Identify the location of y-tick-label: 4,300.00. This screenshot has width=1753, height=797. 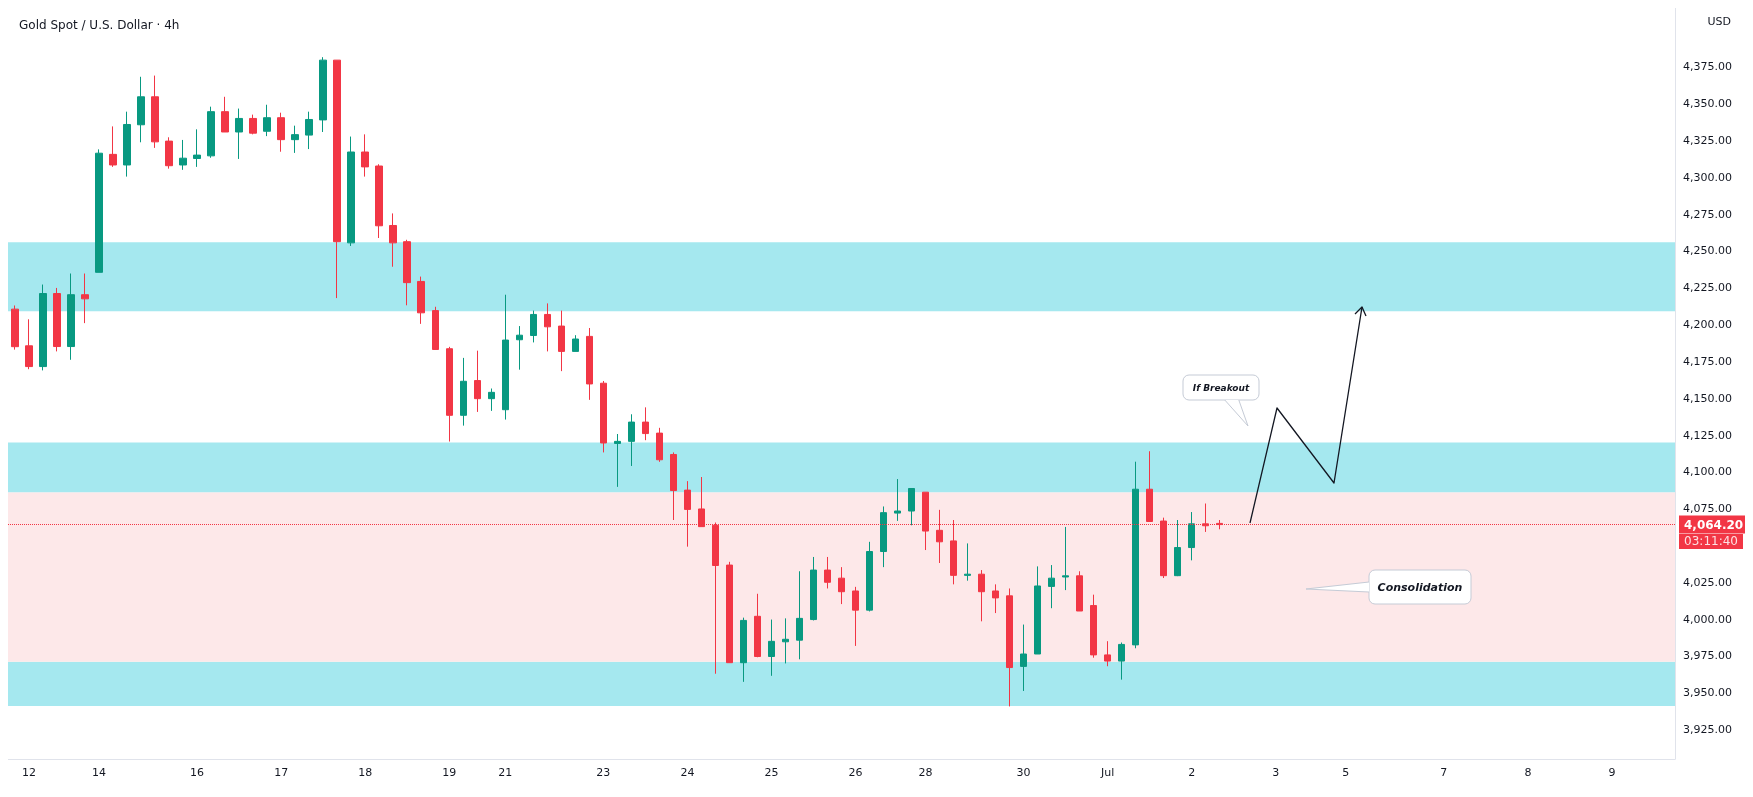
(1707, 177).